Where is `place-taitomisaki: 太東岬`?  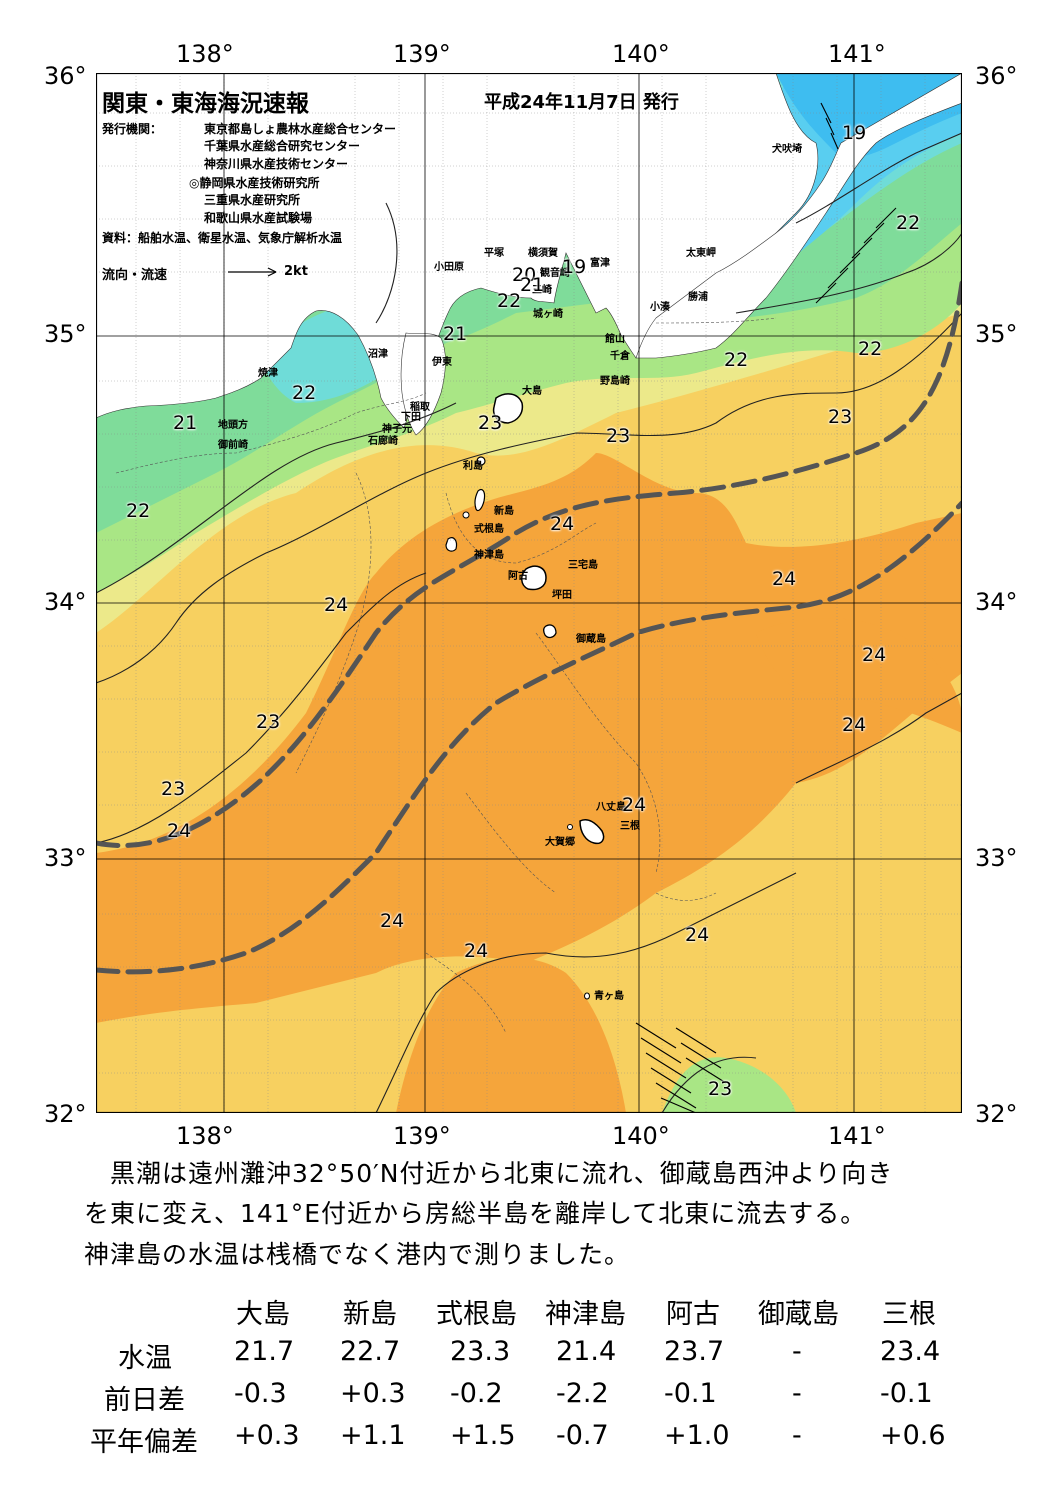
place-taitomisaki: 太東岬 is located at coordinates (701, 253).